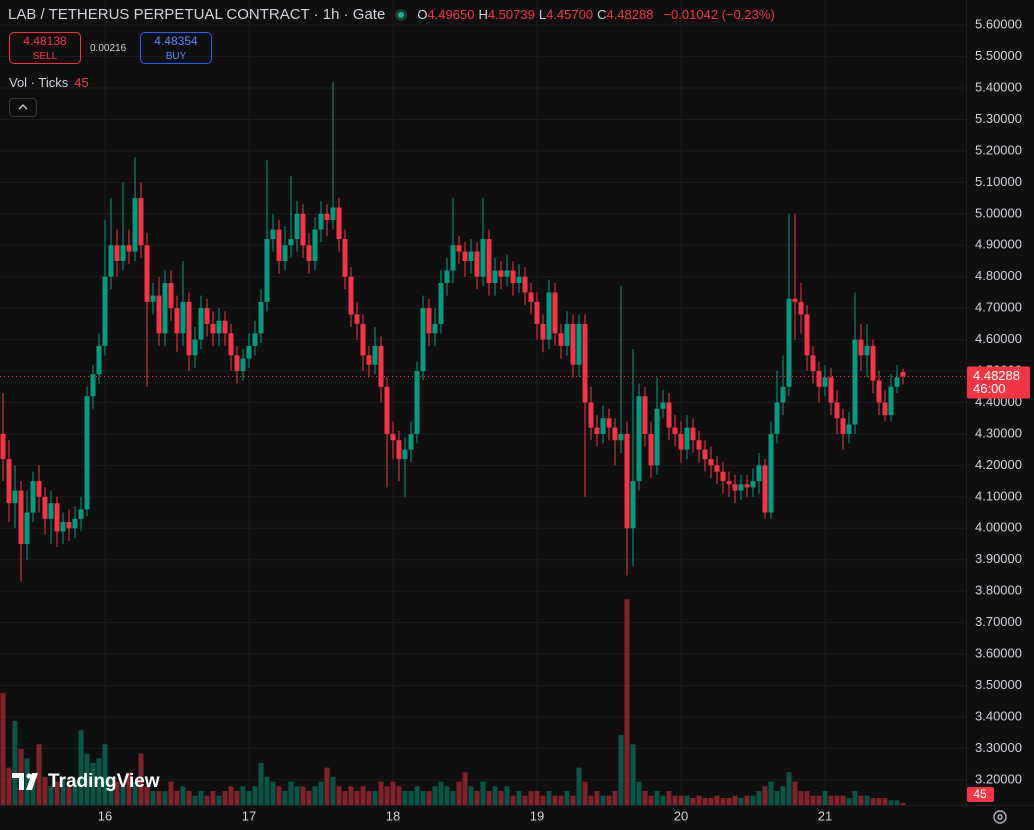 This screenshot has width=1034, height=830. Describe the element at coordinates (25, 781) in the screenshot. I see `brand-logo` at that location.